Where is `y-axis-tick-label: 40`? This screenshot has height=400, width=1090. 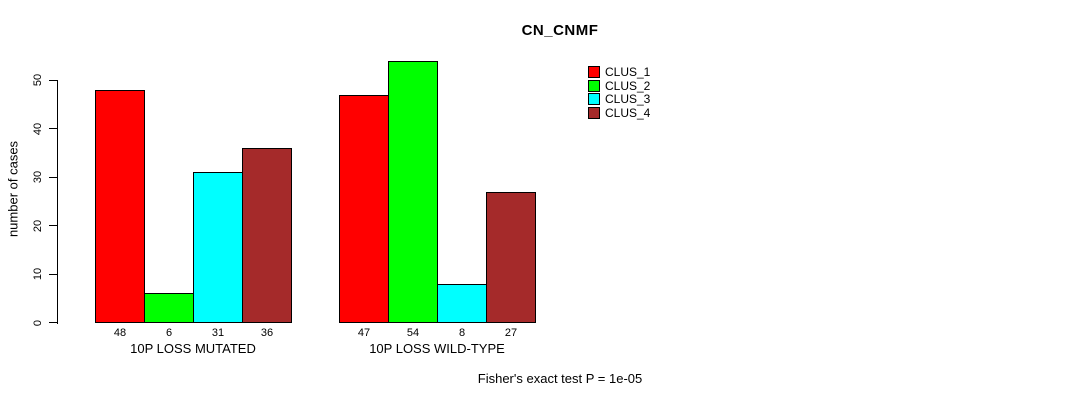
y-axis-tick-label: 40 is located at coordinates (37, 128).